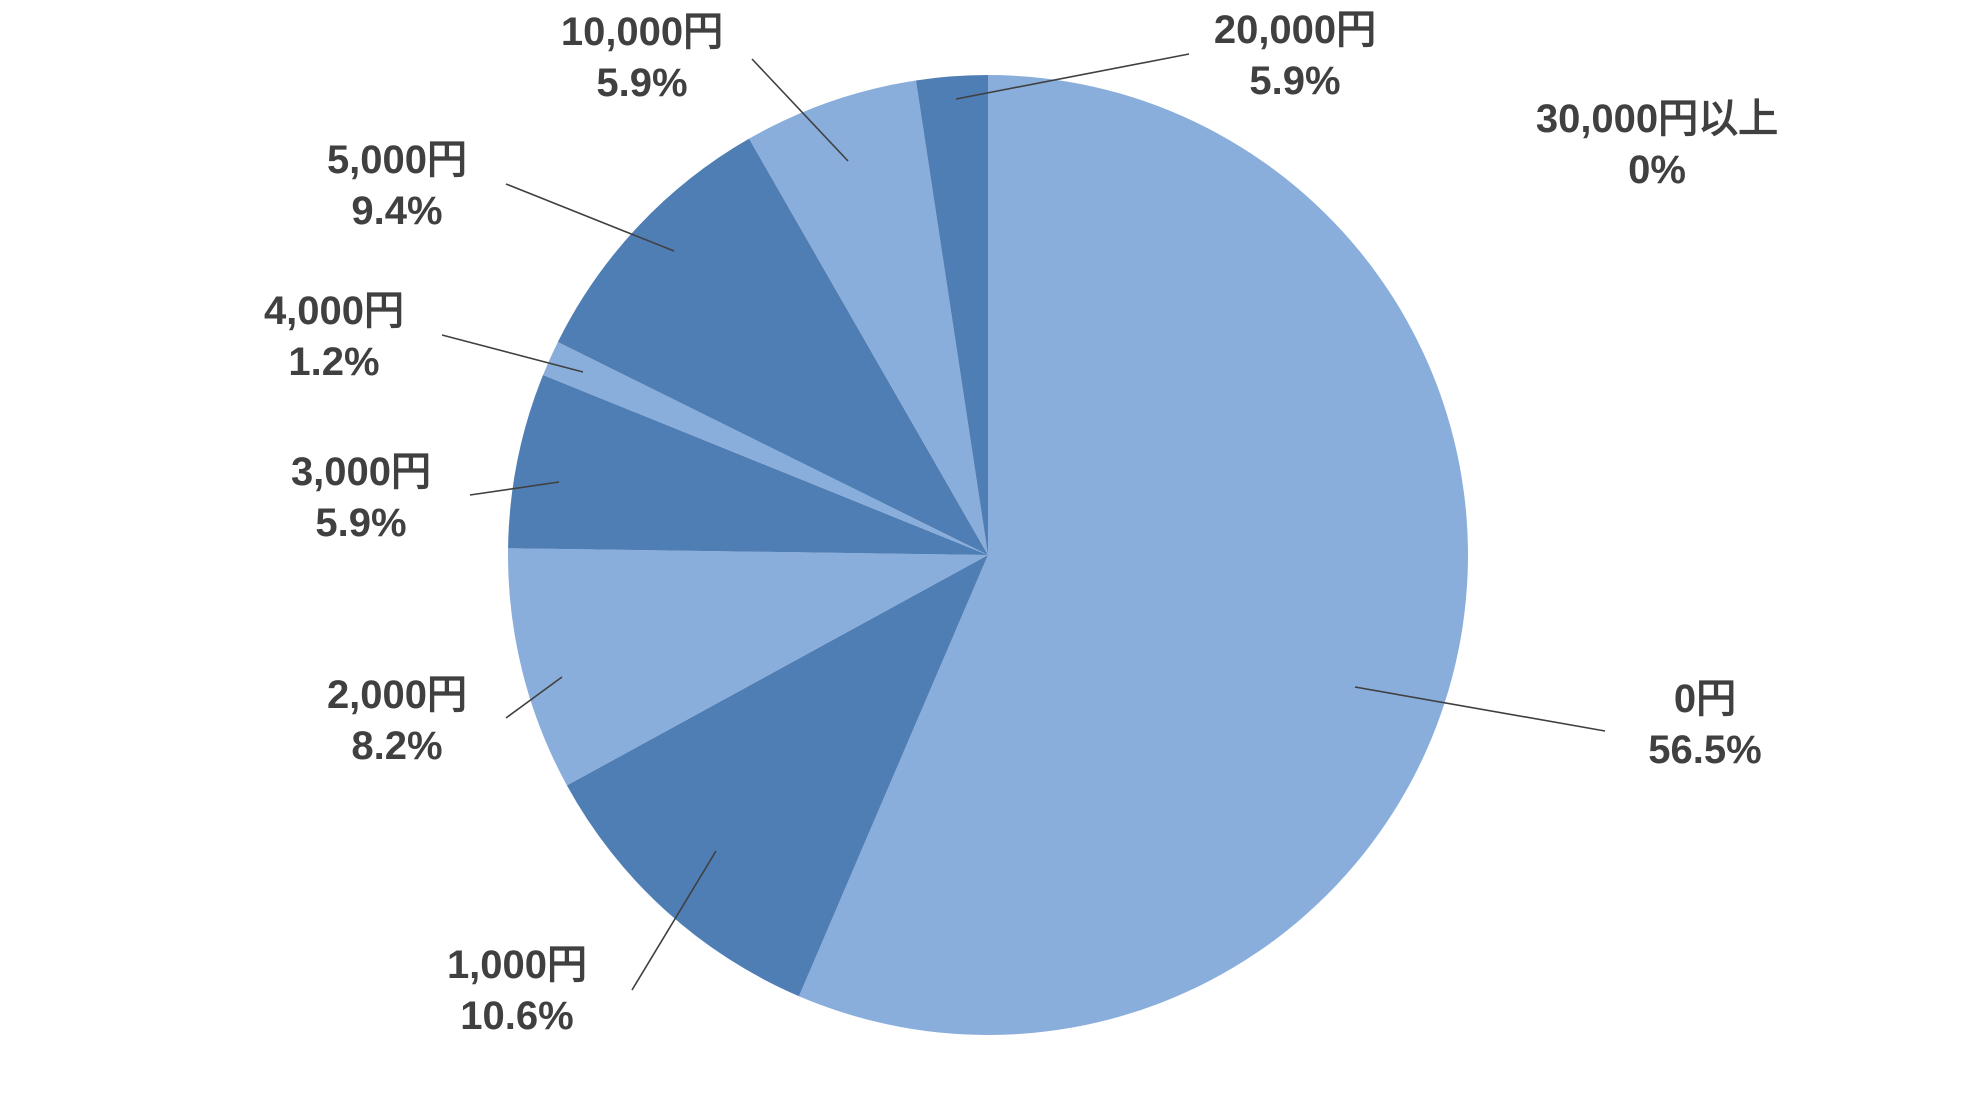 This screenshot has width=1976, height=1094. What do you see at coordinates (1705, 699) in the screenshot?
I see `slice-category-label: 0円` at bounding box center [1705, 699].